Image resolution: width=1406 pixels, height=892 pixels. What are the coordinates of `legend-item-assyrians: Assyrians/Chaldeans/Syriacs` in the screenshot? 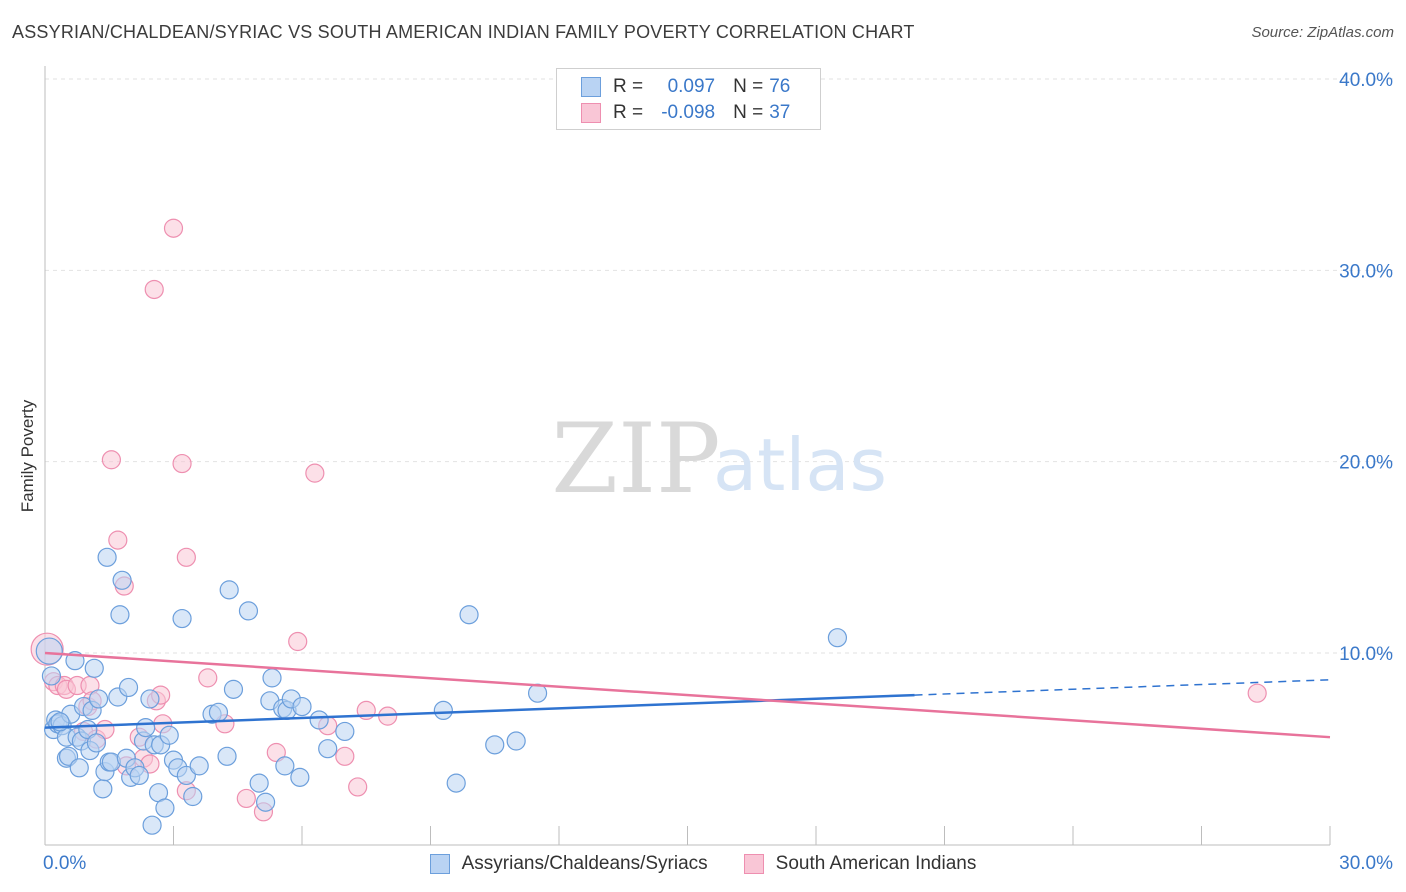 It's located at (568, 864).